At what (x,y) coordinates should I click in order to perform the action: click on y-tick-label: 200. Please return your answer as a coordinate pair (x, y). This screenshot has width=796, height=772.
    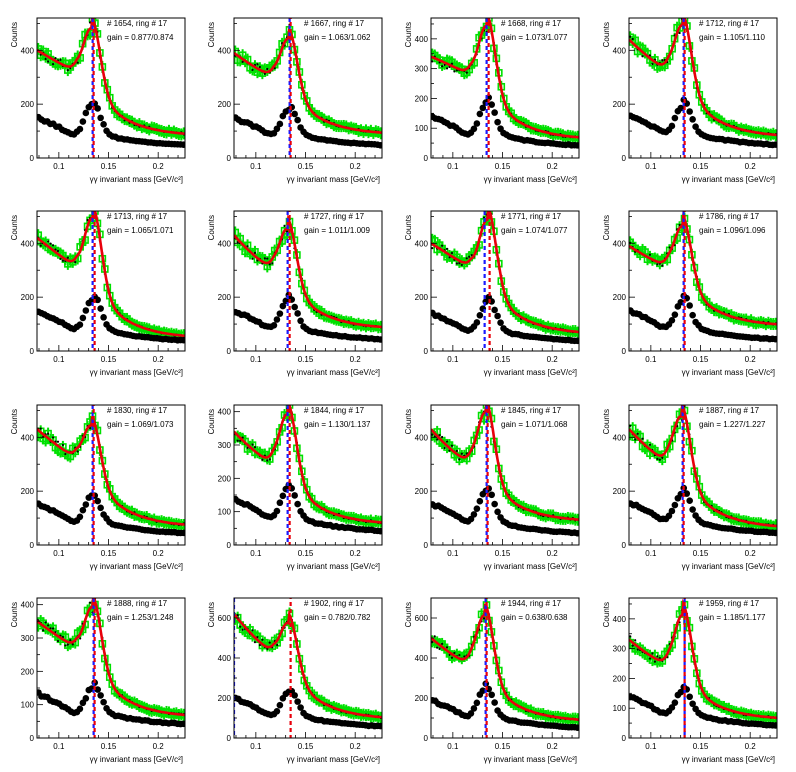
    Looking at the image, I should click on (28, 671).